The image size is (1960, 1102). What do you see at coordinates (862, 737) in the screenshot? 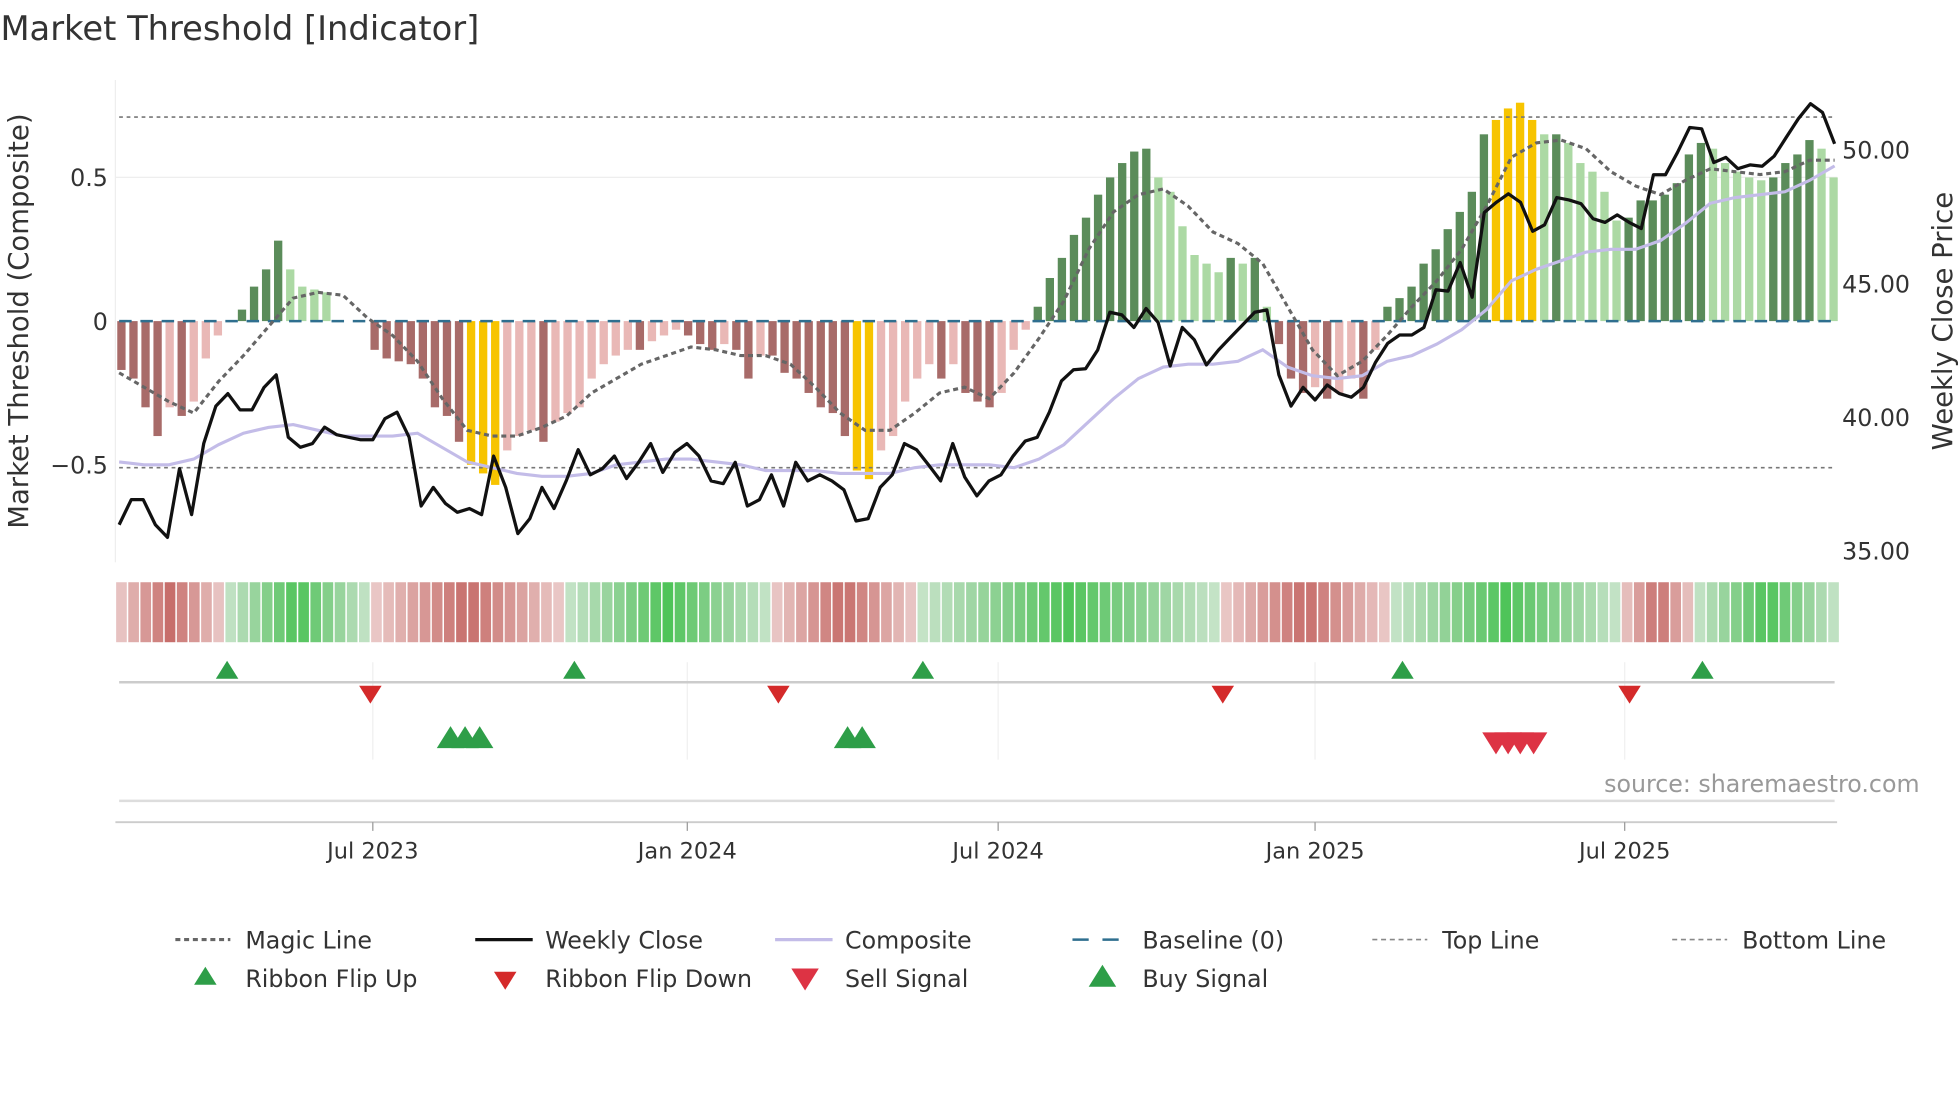
I see `buy-signal-marker` at bounding box center [862, 737].